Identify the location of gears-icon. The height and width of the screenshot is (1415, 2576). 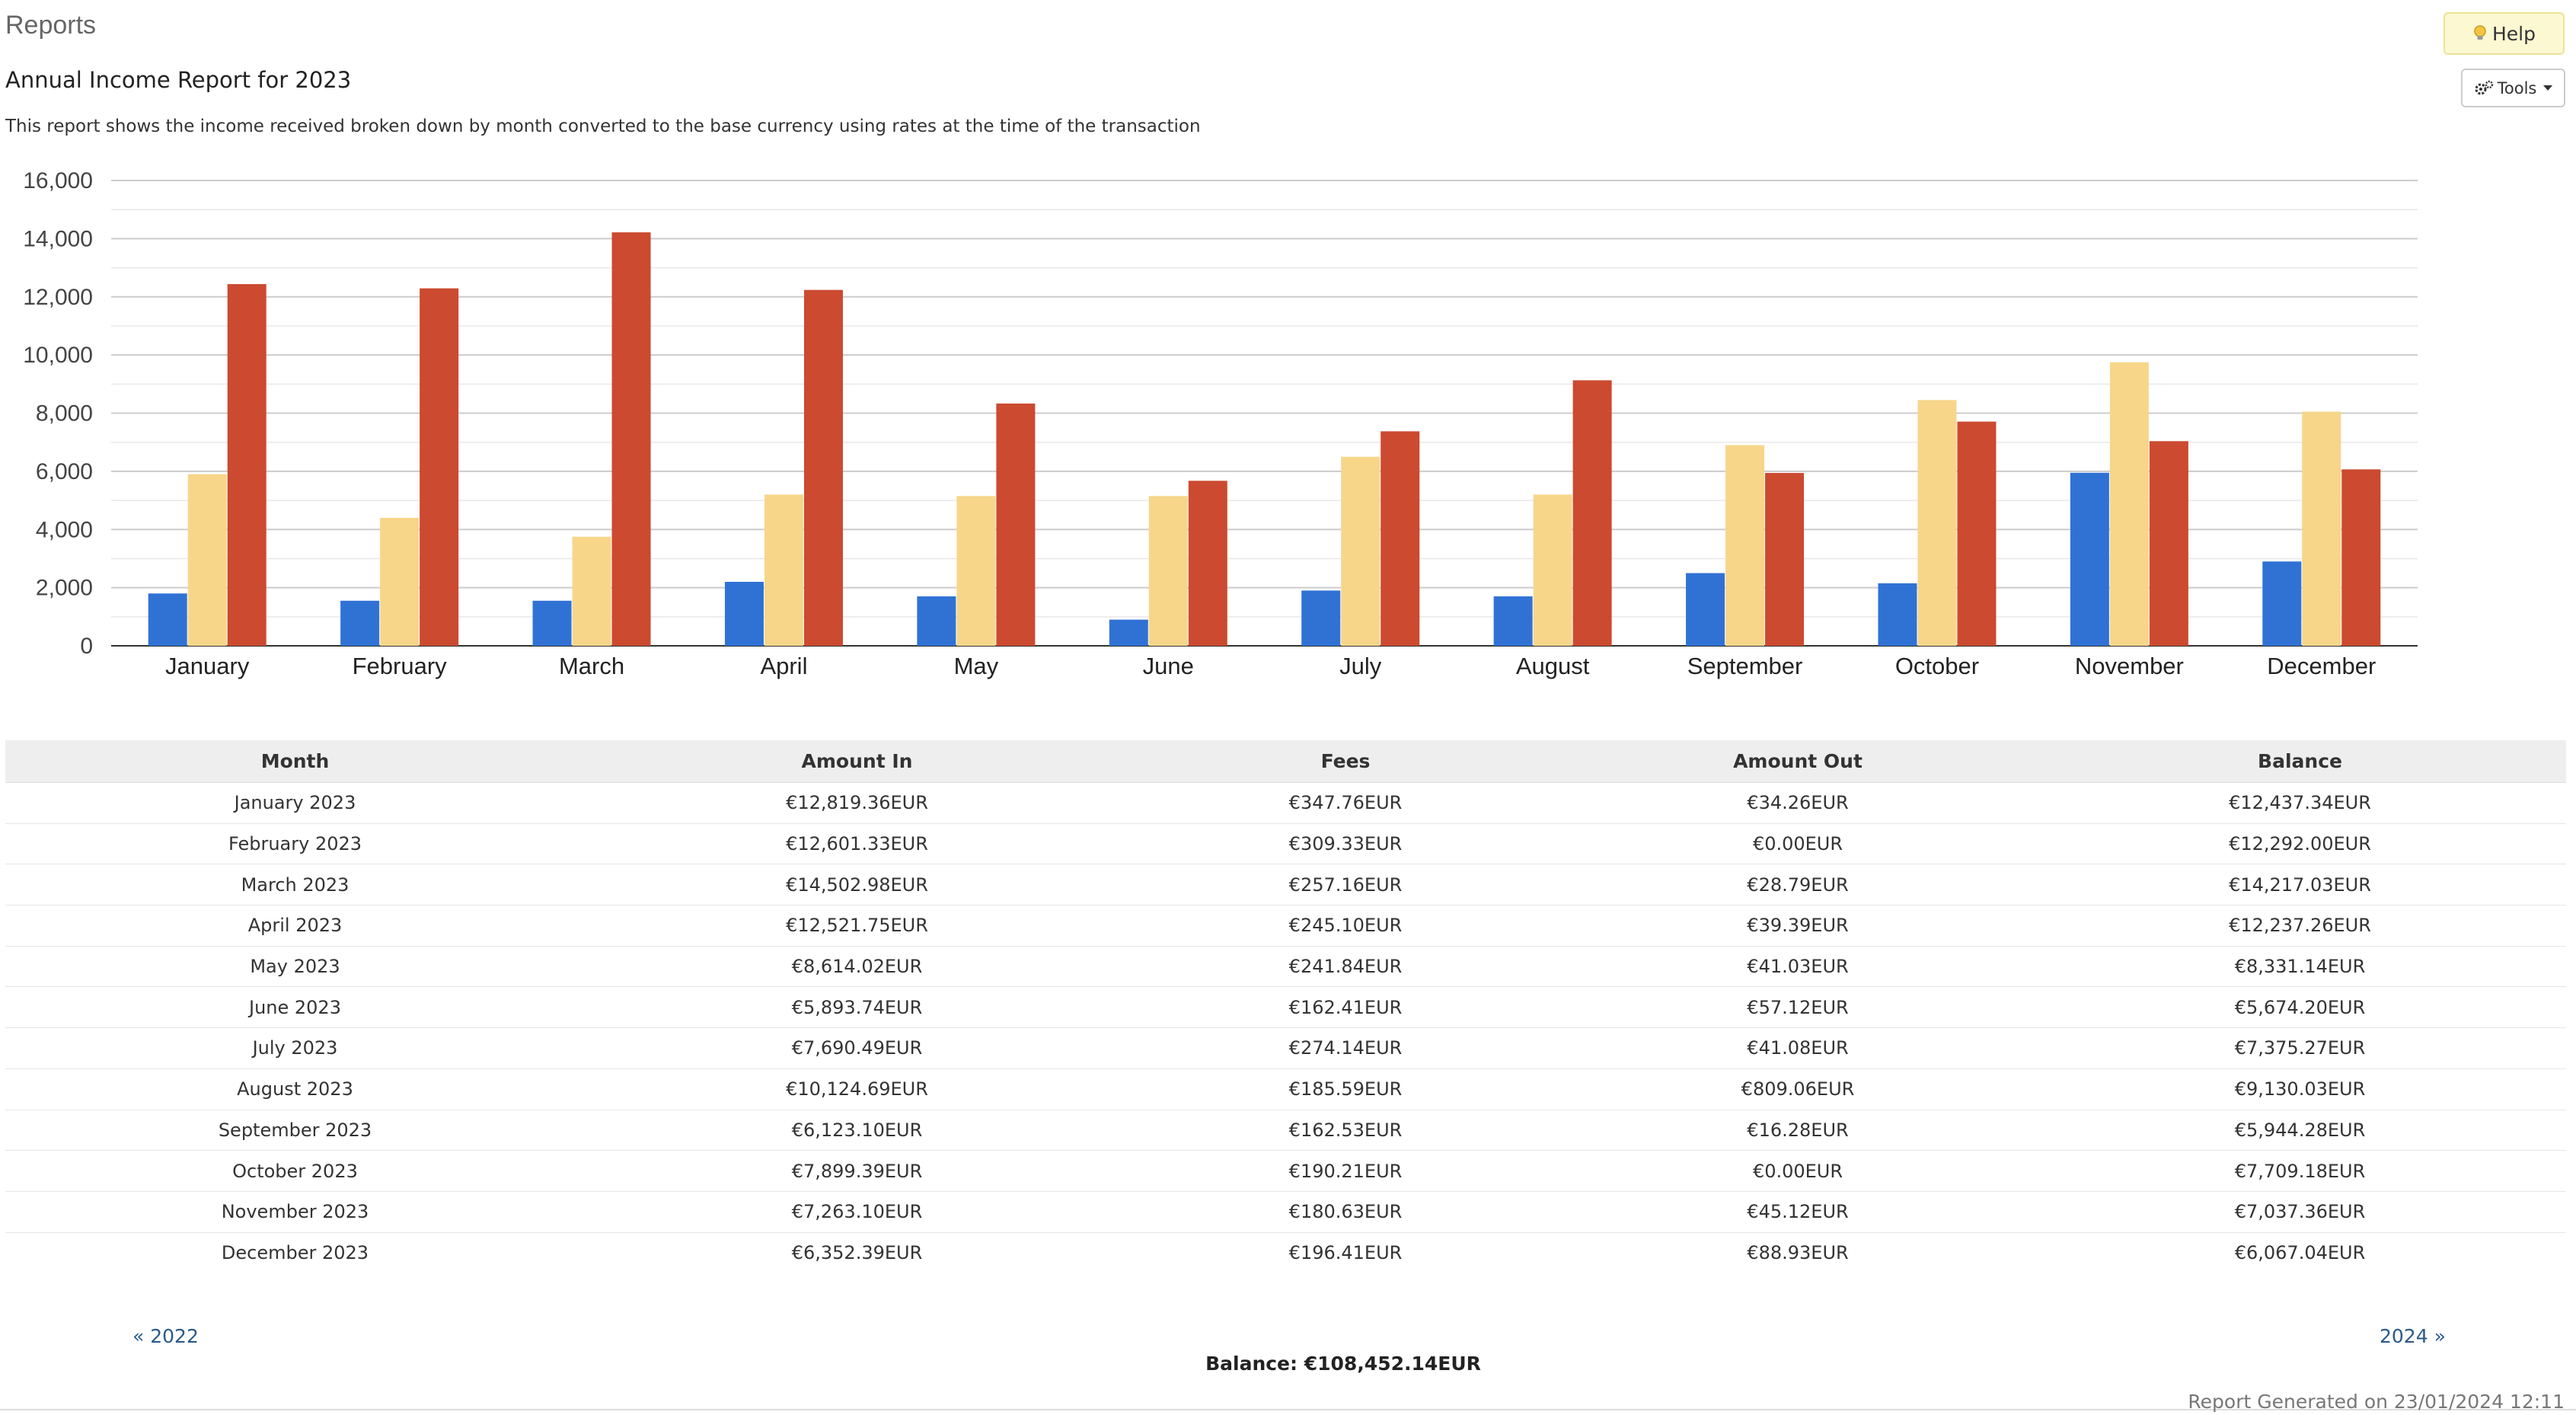
(2484, 87).